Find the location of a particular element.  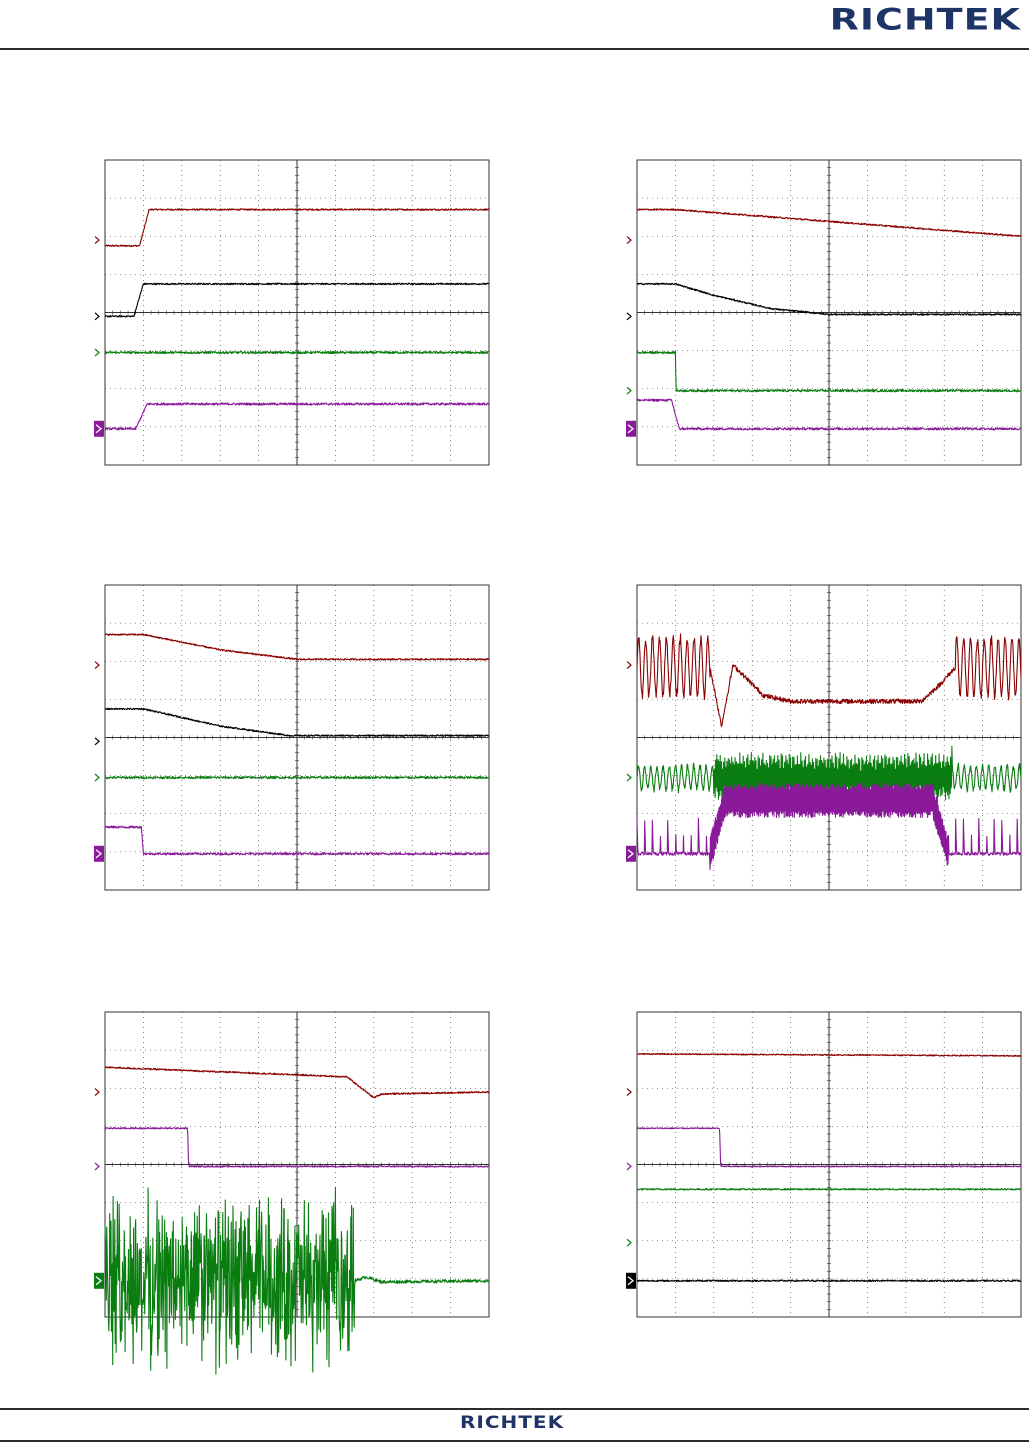

footer-rule-bottom is located at coordinates (514, 1441).